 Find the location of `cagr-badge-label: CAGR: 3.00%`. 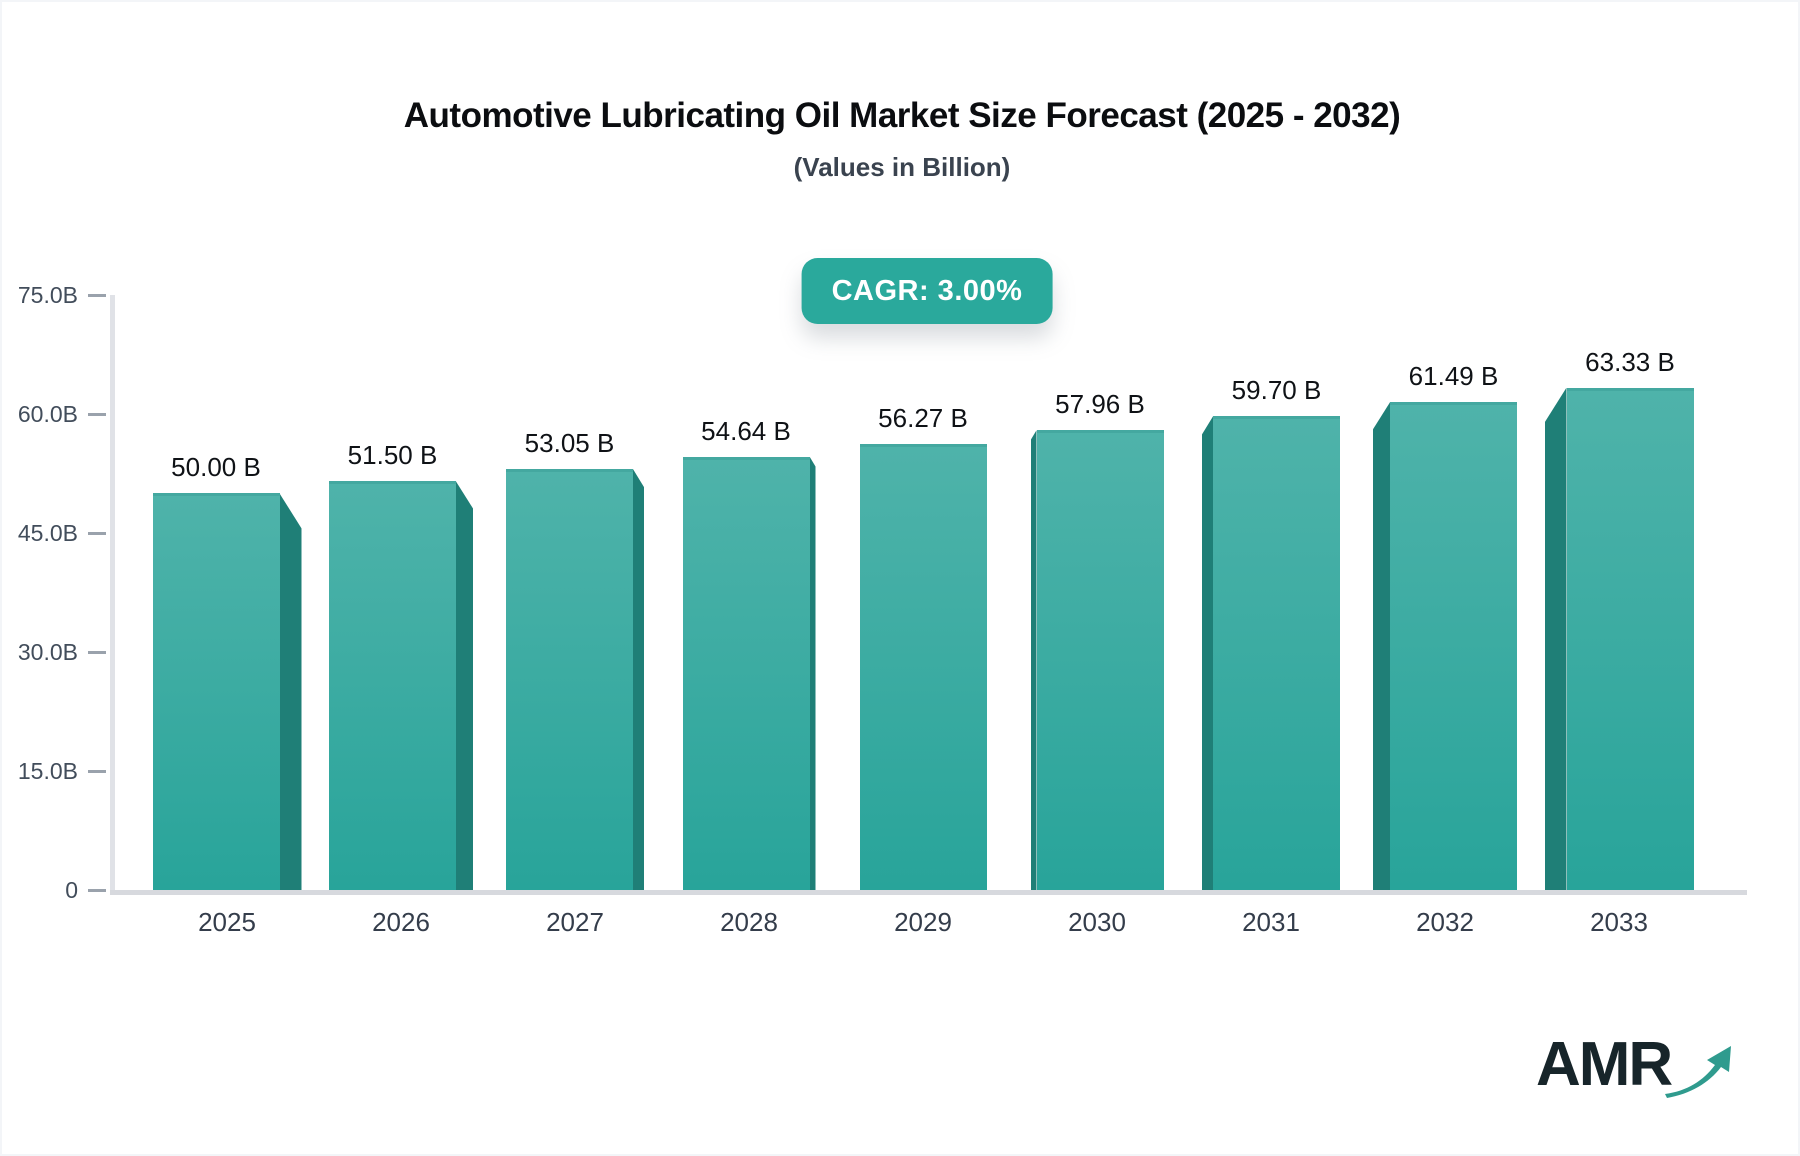

cagr-badge-label: CAGR: 3.00% is located at coordinates (927, 290).